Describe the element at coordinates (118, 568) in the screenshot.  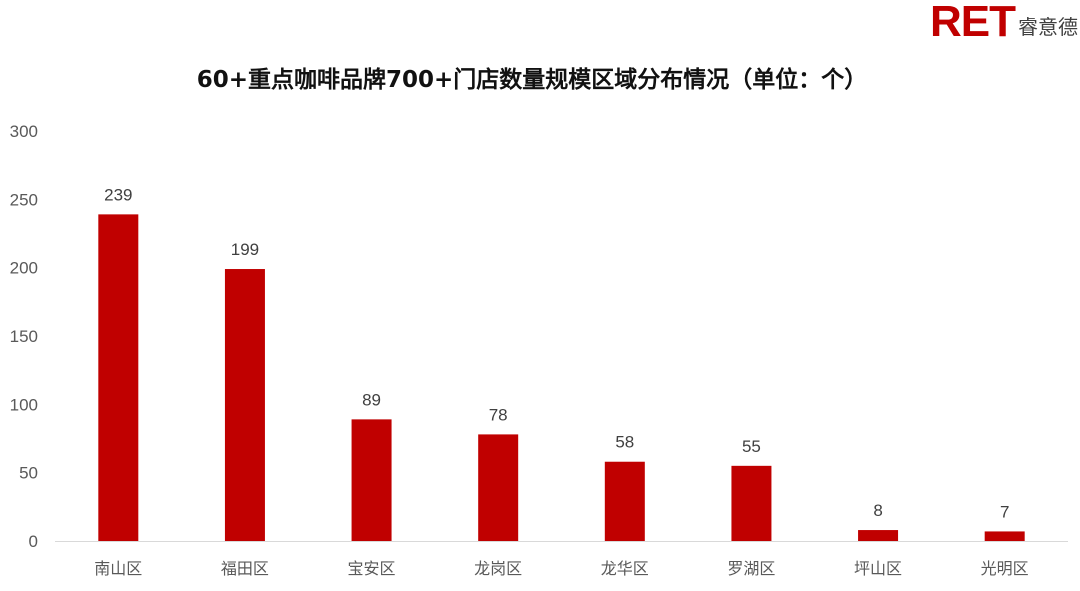
I see `x-tick-label: 南山区` at that location.